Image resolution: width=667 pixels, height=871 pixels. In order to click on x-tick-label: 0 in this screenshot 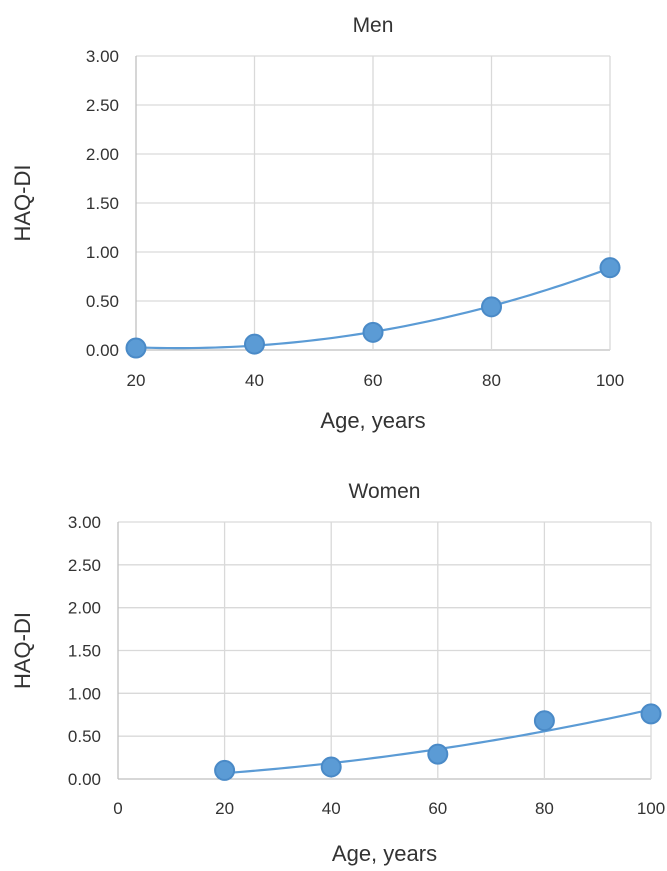, I will do `click(117, 808)`.